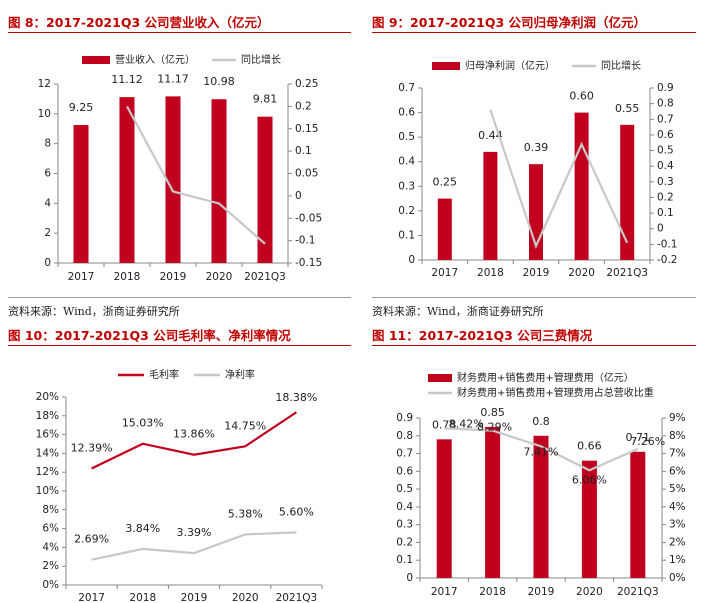 The image size is (704, 603). What do you see at coordinates (444, 592) in the screenshot?
I see `fig11-category-label: 2017` at bounding box center [444, 592].